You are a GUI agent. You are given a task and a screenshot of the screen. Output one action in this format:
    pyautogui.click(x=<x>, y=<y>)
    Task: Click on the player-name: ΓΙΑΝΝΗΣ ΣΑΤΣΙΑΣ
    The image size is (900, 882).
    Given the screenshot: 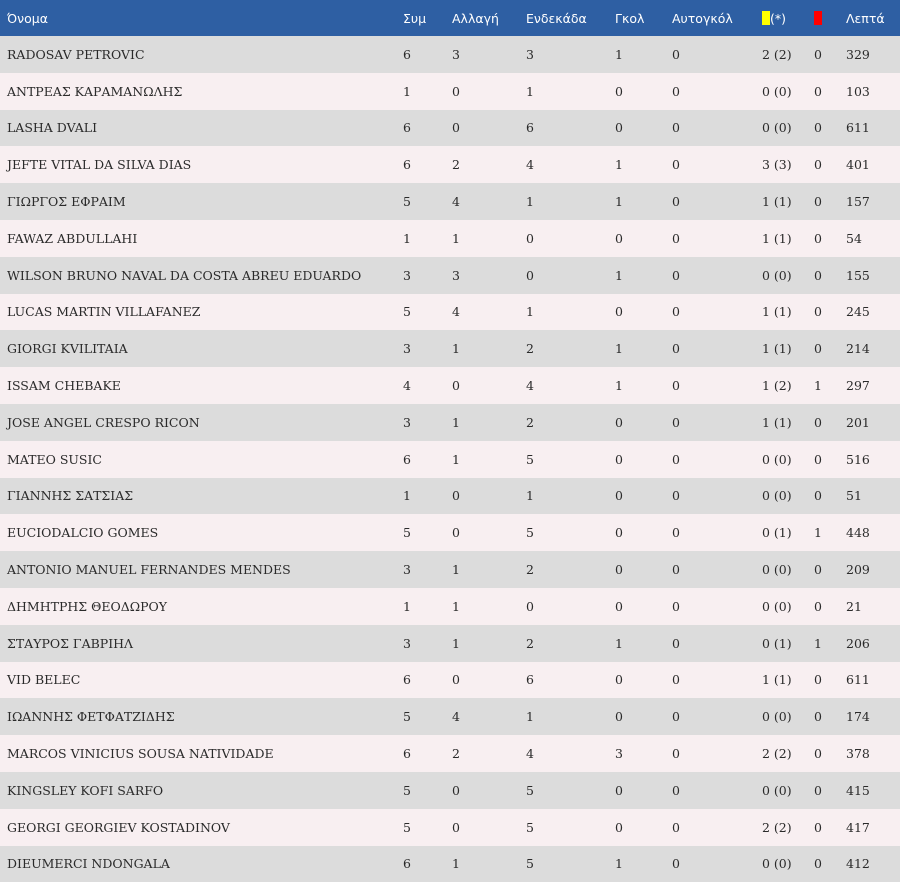 What is the action you would take?
    pyautogui.click(x=70, y=496)
    